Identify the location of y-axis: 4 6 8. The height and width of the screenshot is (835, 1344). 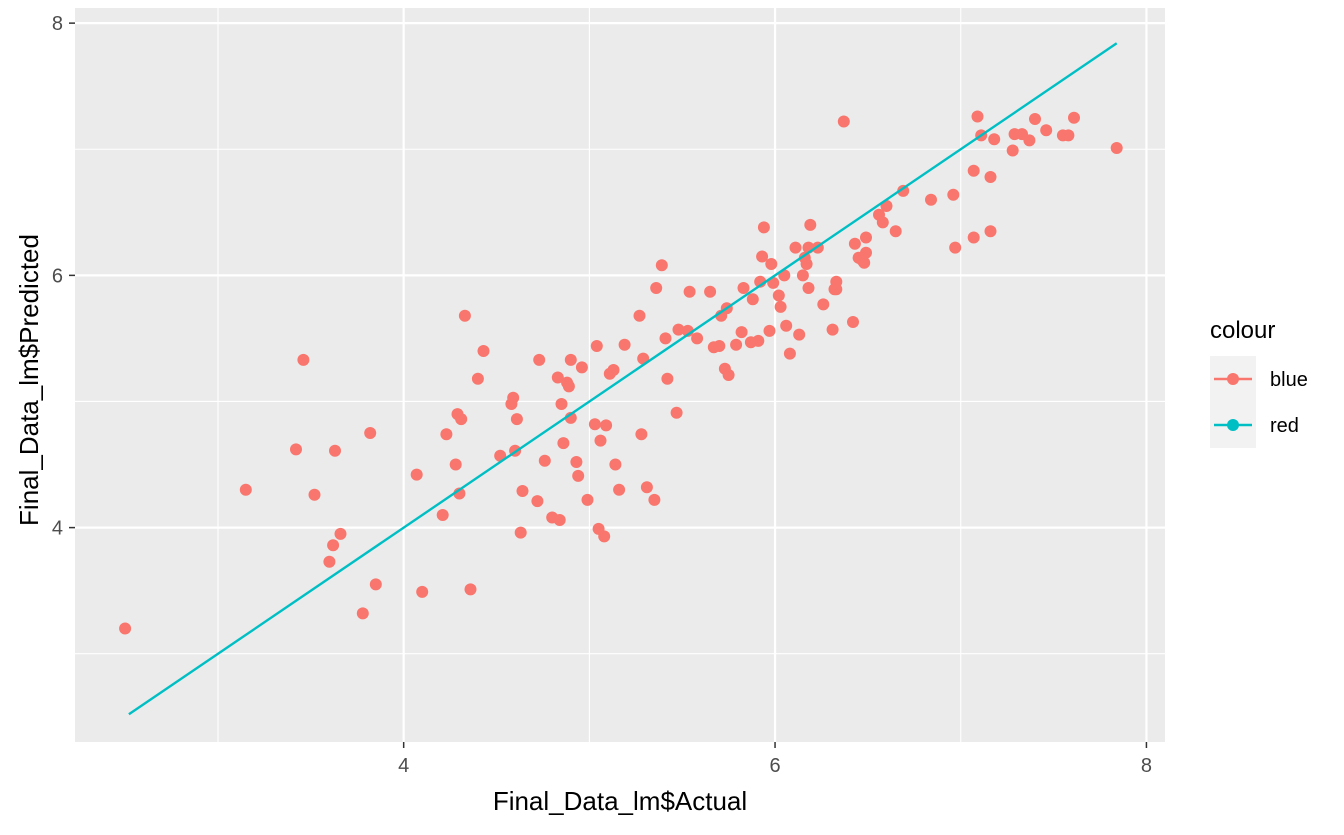
(63, 276).